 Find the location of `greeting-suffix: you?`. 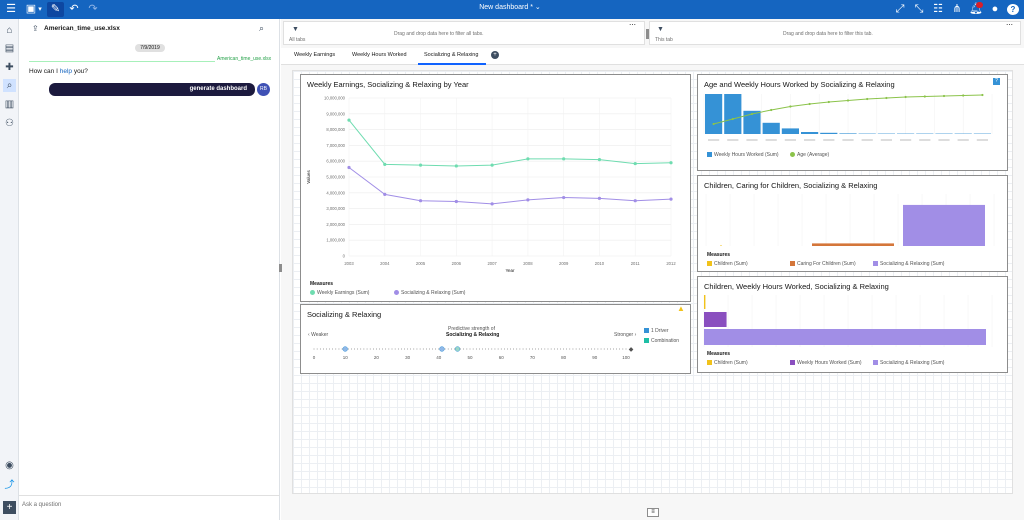

greeting-suffix: you? is located at coordinates (80, 71).